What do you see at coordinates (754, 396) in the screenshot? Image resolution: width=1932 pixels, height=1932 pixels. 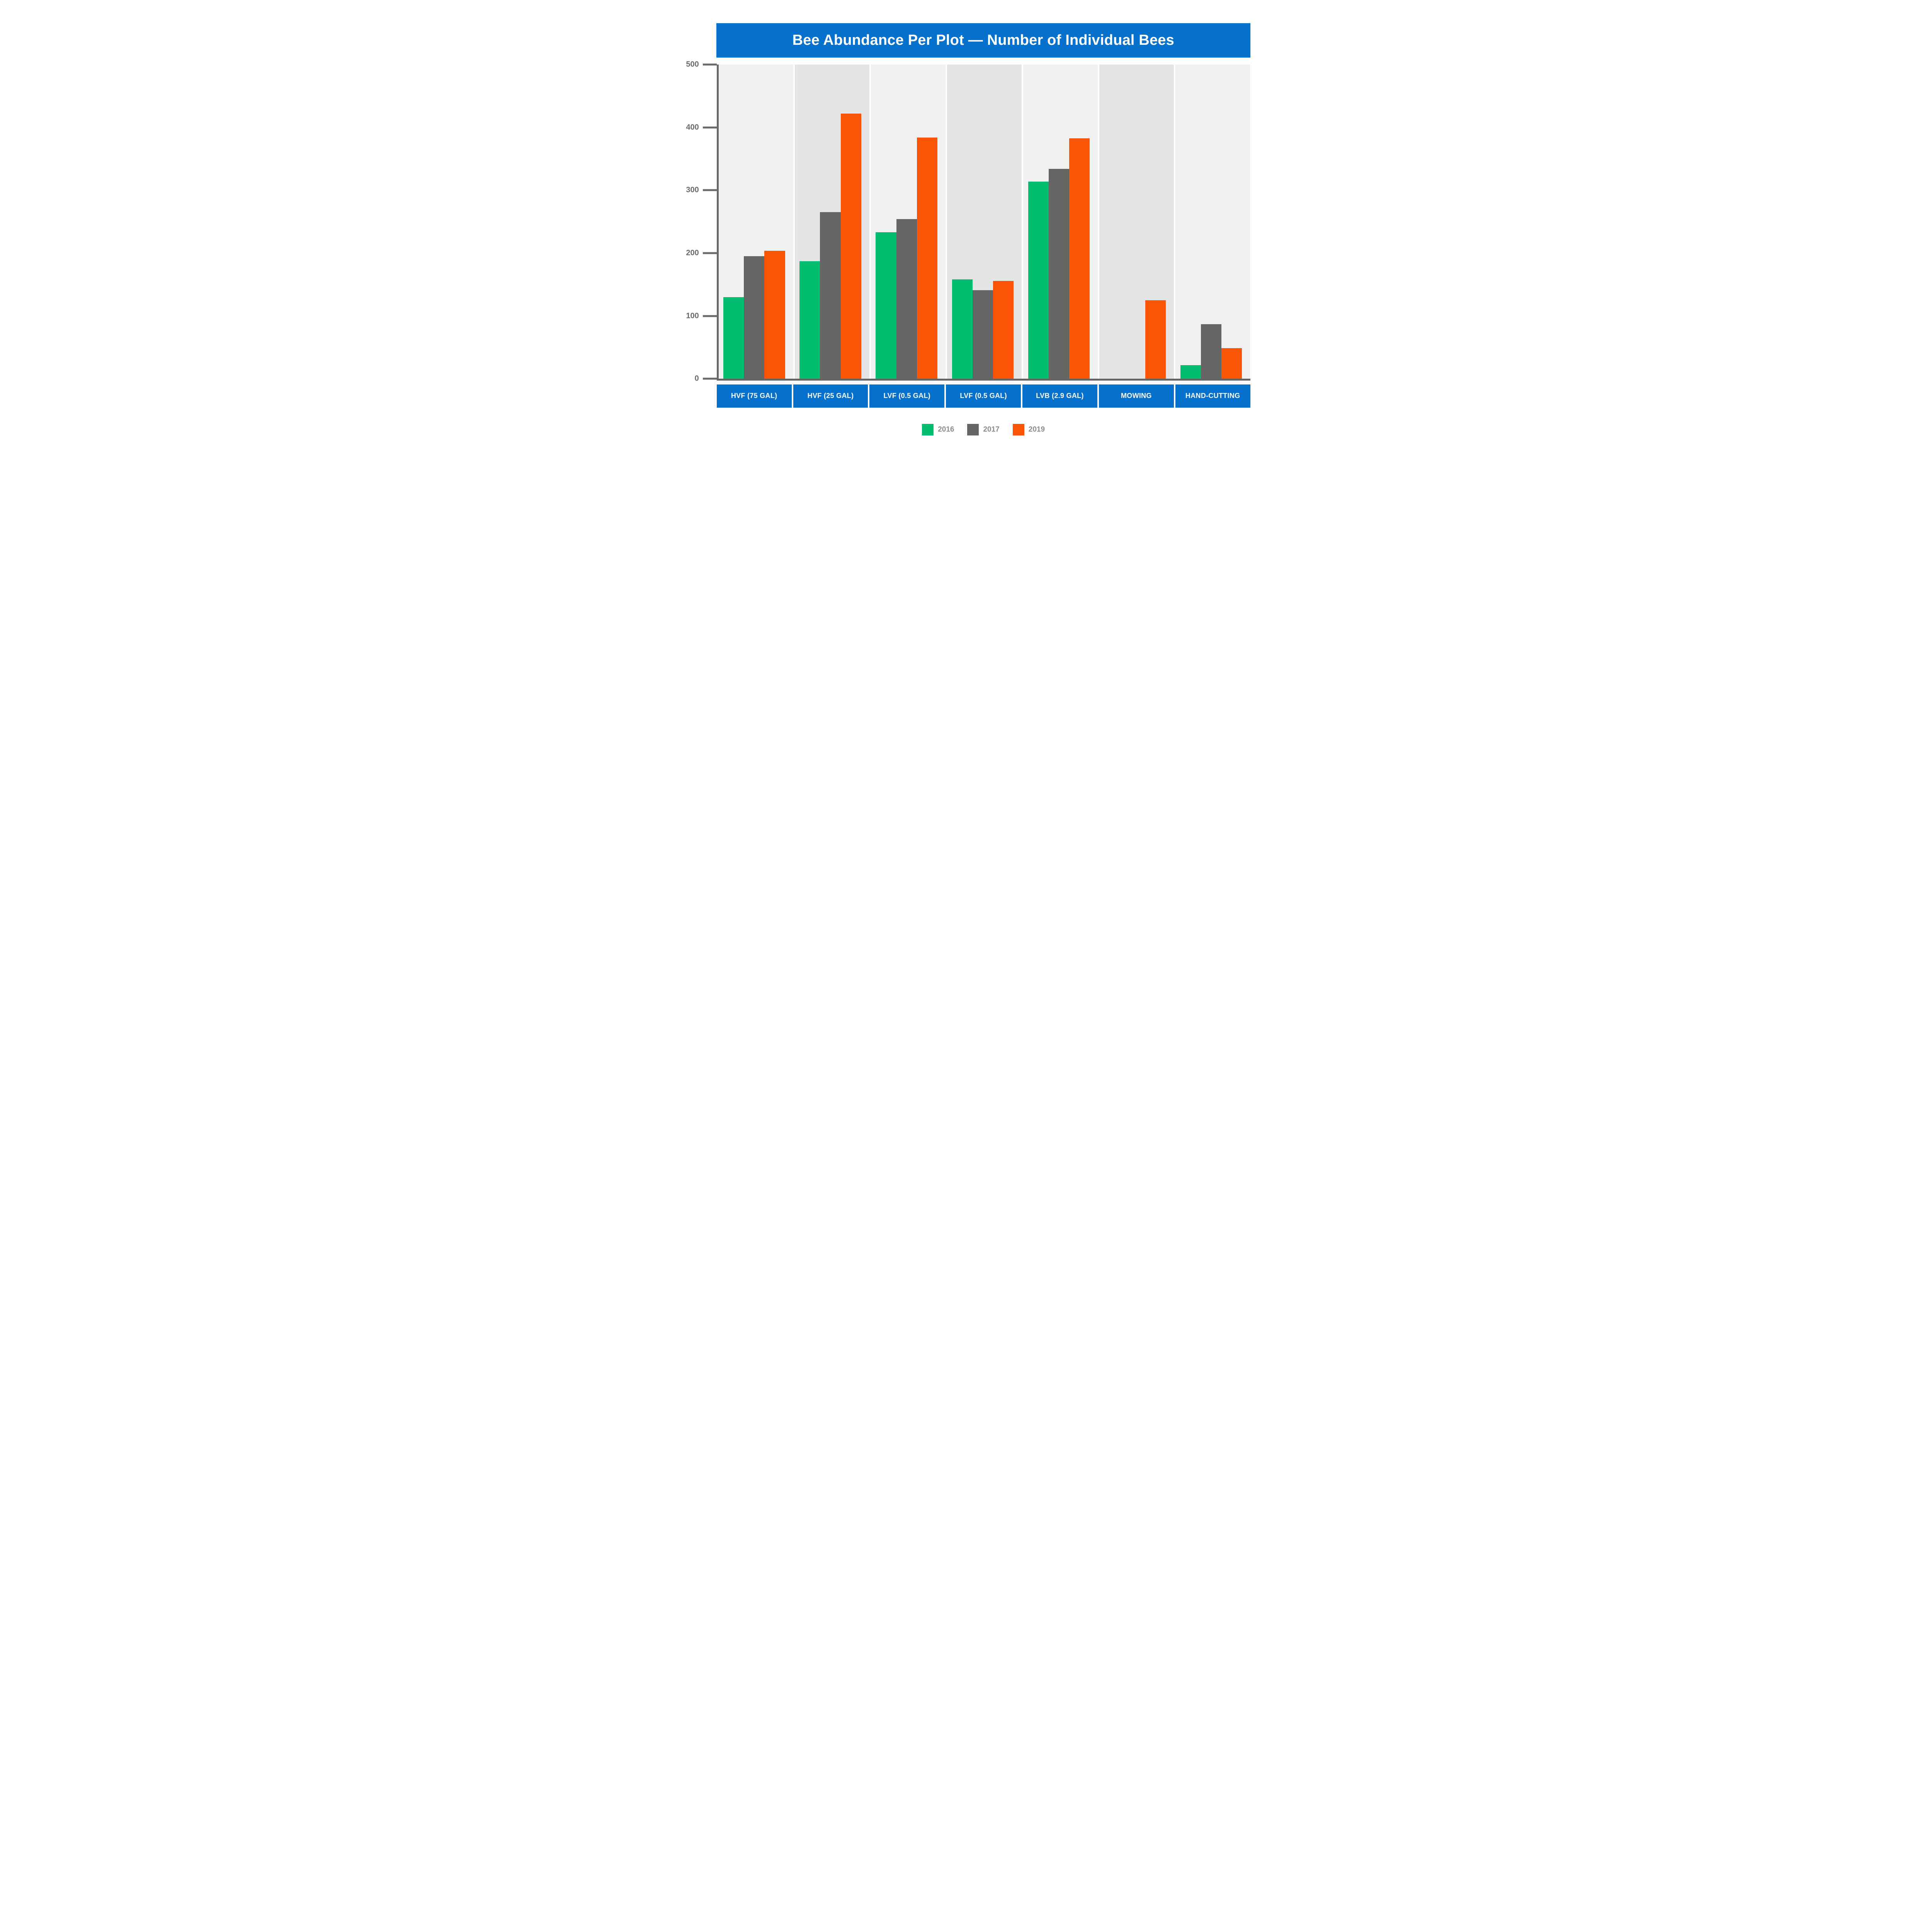 I see `category-label-button: HVF (75 GAL)` at bounding box center [754, 396].